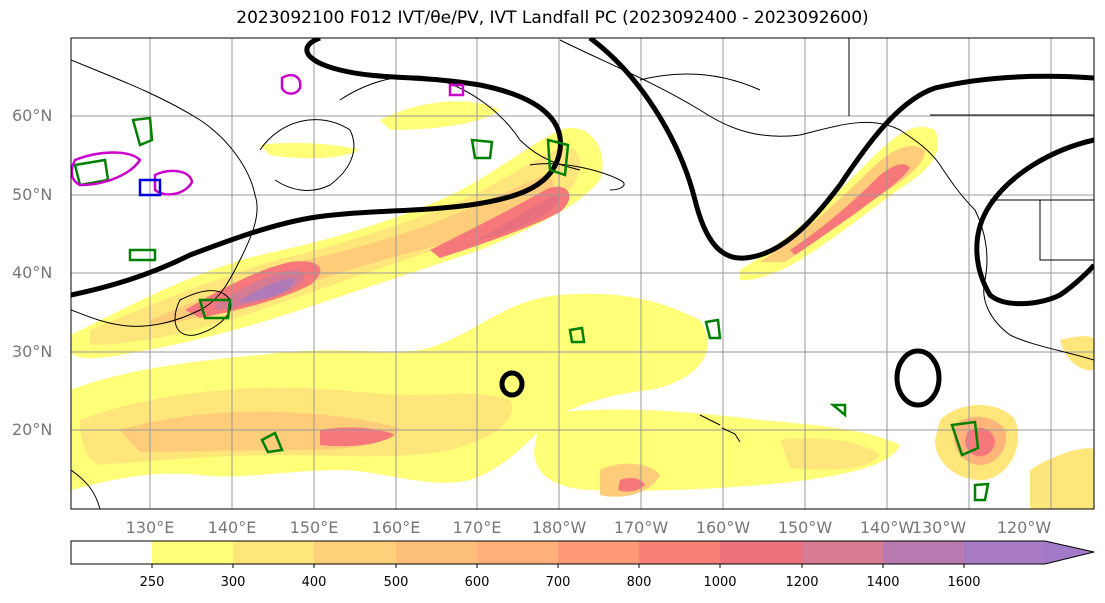  I want to click on colorbar-label-600: 600, so click(477, 582).